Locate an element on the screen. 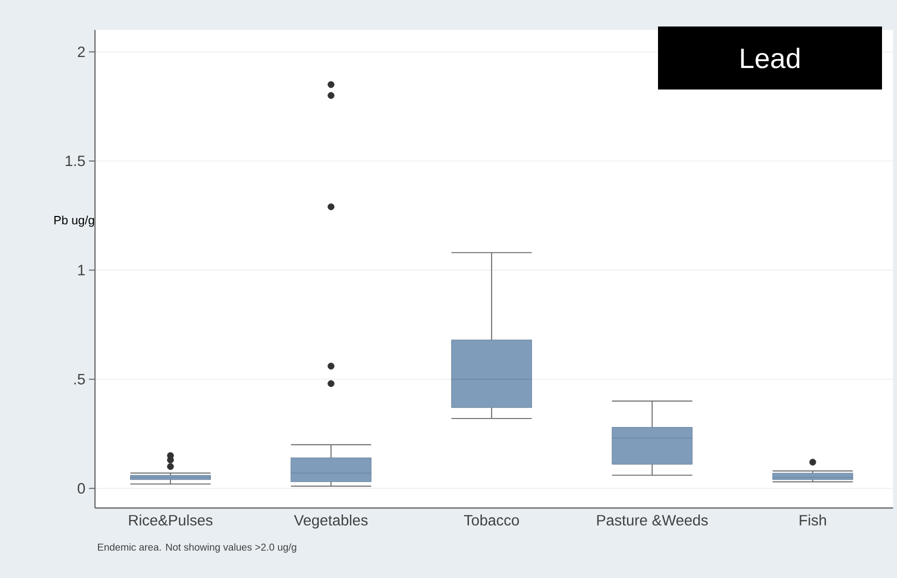 This screenshot has width=897, height=578. x-tick-label: Vegetables is located at coordinates (331, 521).